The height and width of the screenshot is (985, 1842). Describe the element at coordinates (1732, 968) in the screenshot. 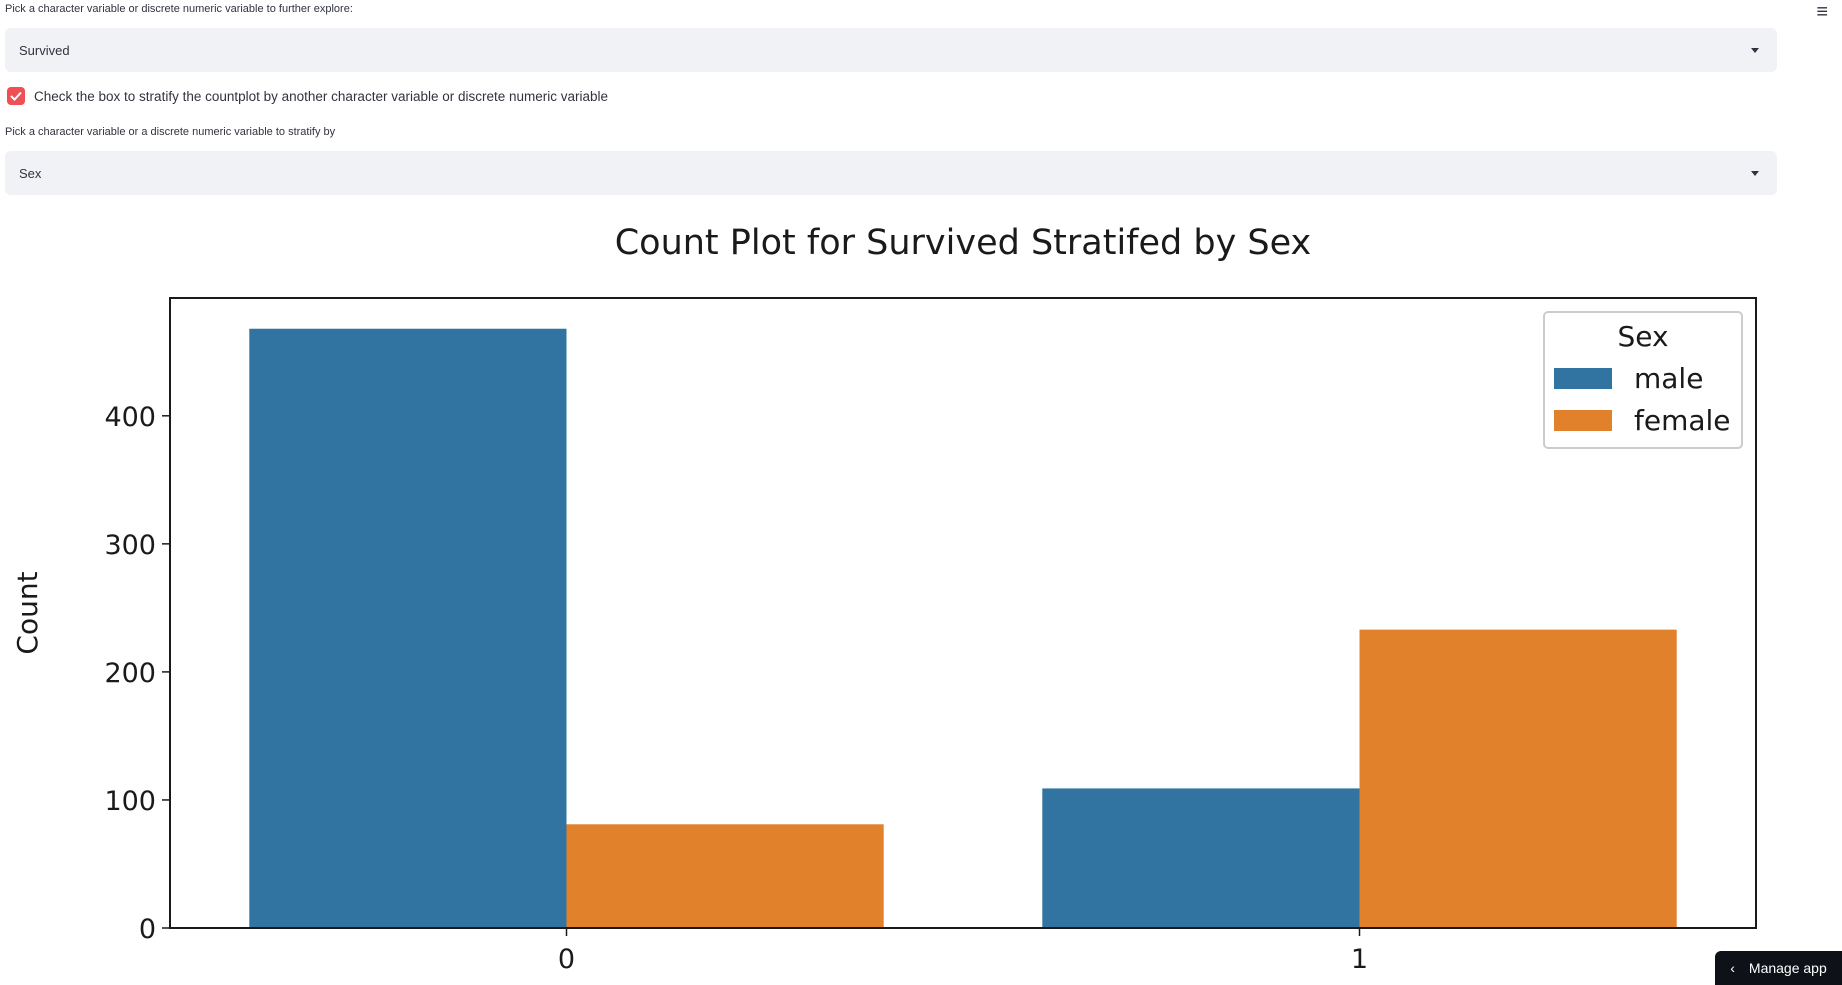

I see `chevron-left-icon: ‹` at that location.